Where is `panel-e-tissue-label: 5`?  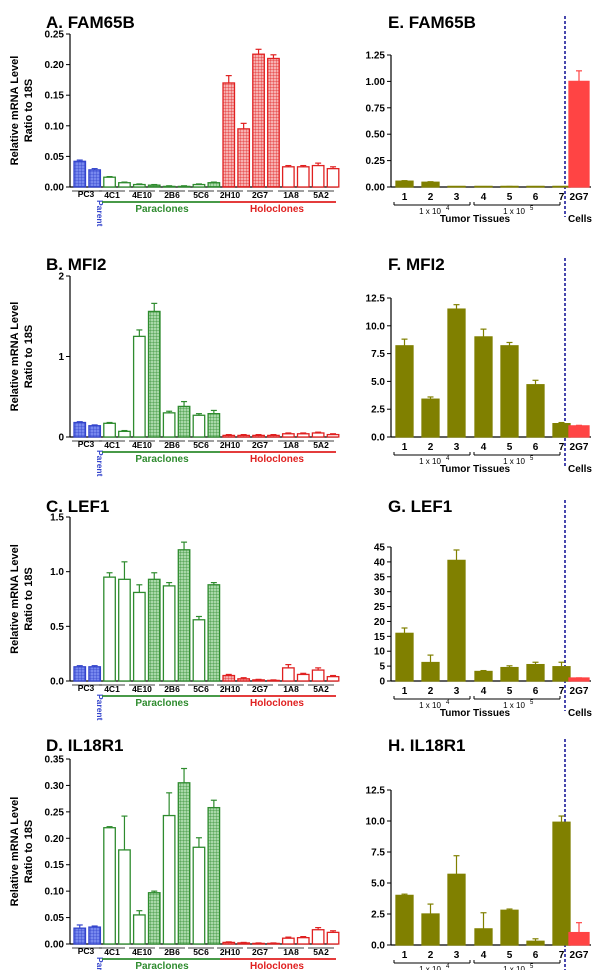
panel-e-tissue-label: 5 is located at coordinates (510, 197).